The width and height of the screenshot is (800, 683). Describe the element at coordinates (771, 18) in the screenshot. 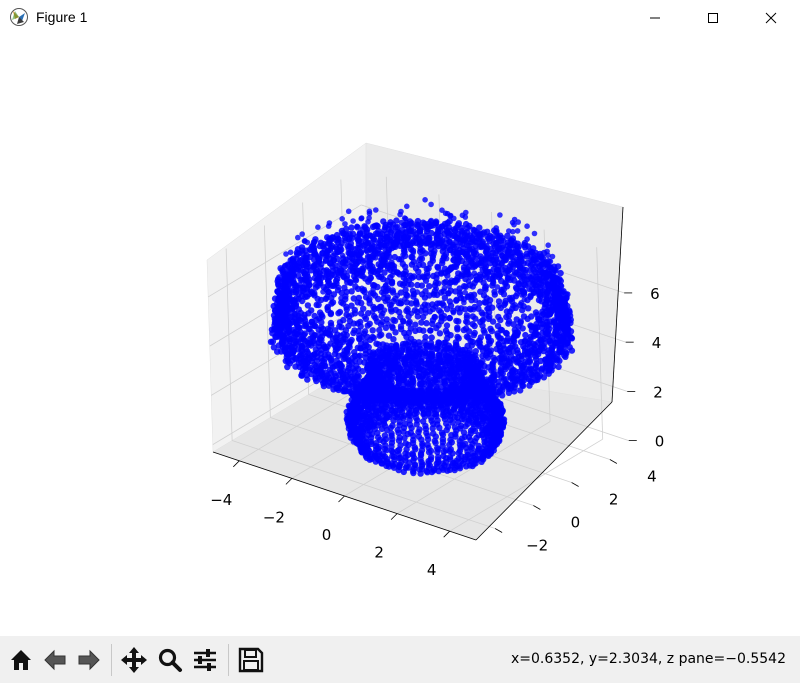

I see `close-button` at that location.